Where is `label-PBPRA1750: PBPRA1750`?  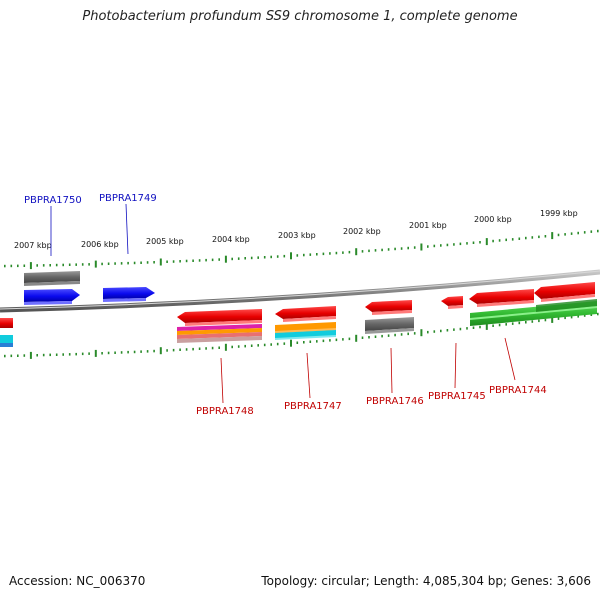
label-PBPRA1750: PBPRA1750 is located at coordinates (53, 200).